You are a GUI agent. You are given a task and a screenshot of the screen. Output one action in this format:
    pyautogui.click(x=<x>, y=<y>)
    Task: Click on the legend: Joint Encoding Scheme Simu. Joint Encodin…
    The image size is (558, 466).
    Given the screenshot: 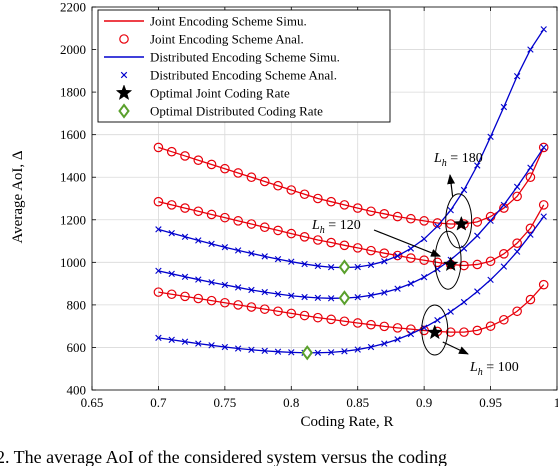 What is the action you would take?
    pyautogui.click(x=244, y=66)
    